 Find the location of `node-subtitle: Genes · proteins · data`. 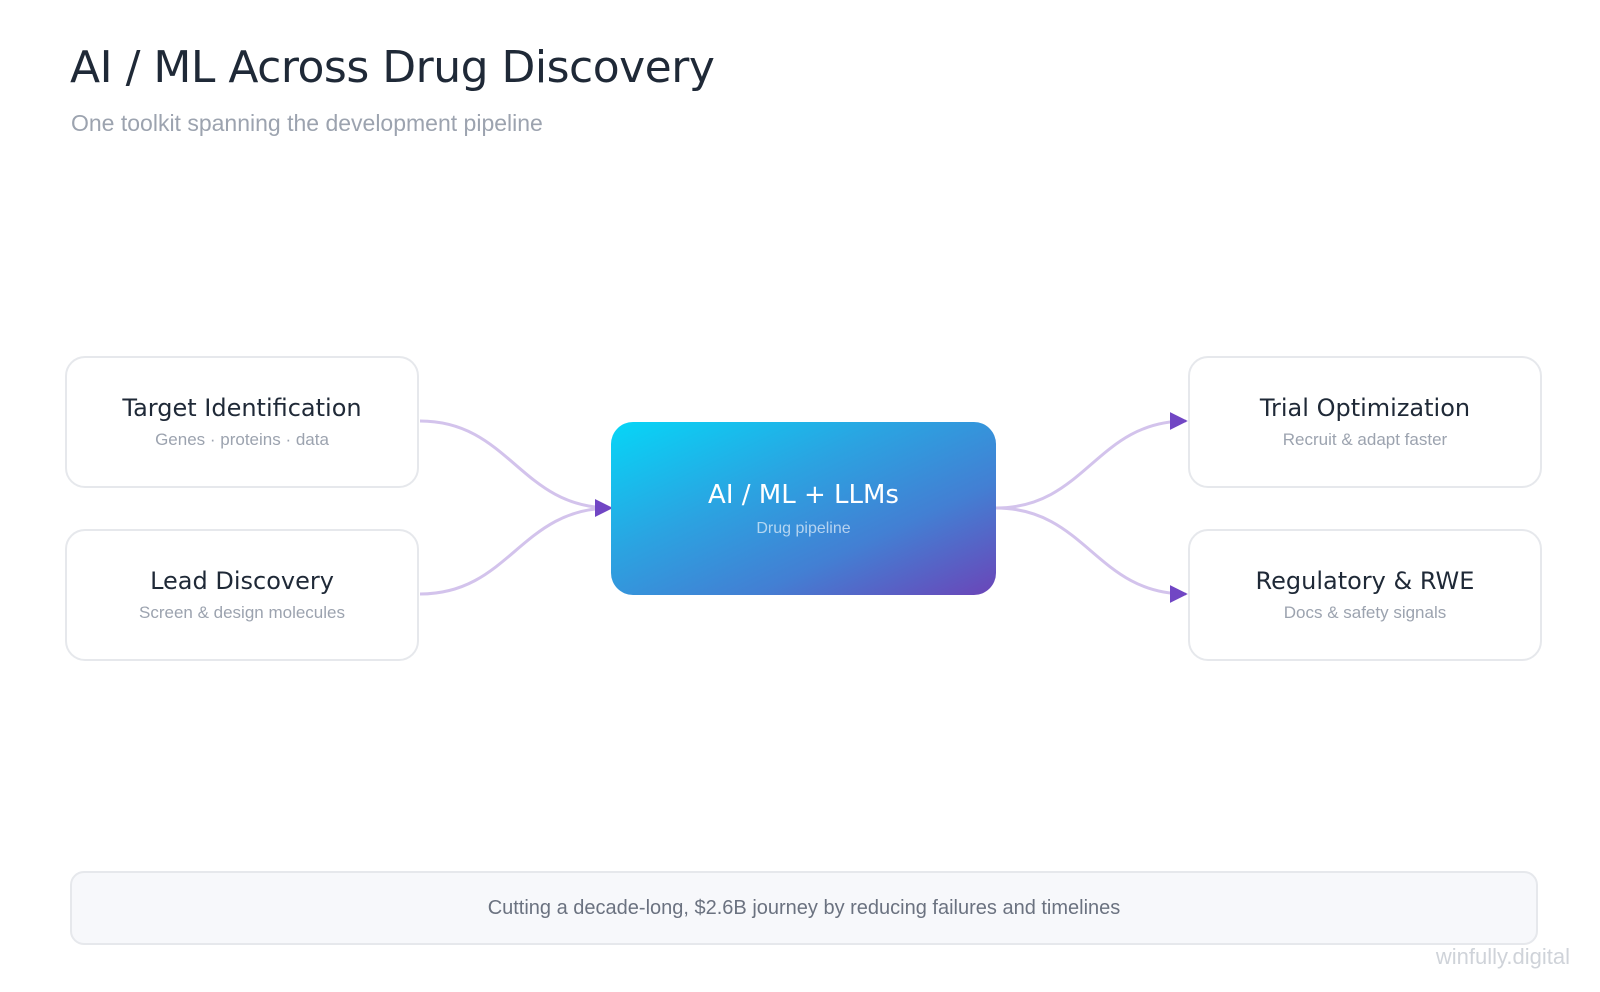

node-subtitle: Genes · proteins · data is located at coordinates (242, 439).